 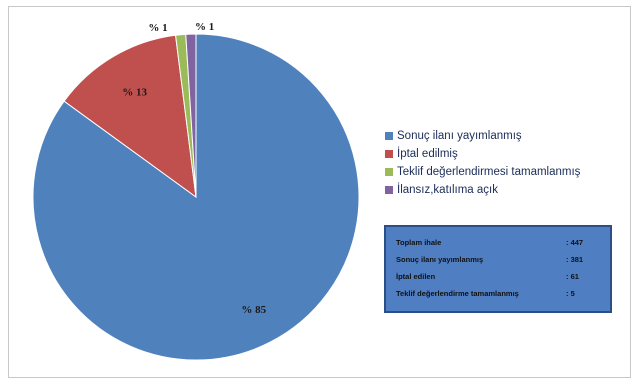 I want to click on pie-label-sonuc: % 85, so click(x=253, y=310).